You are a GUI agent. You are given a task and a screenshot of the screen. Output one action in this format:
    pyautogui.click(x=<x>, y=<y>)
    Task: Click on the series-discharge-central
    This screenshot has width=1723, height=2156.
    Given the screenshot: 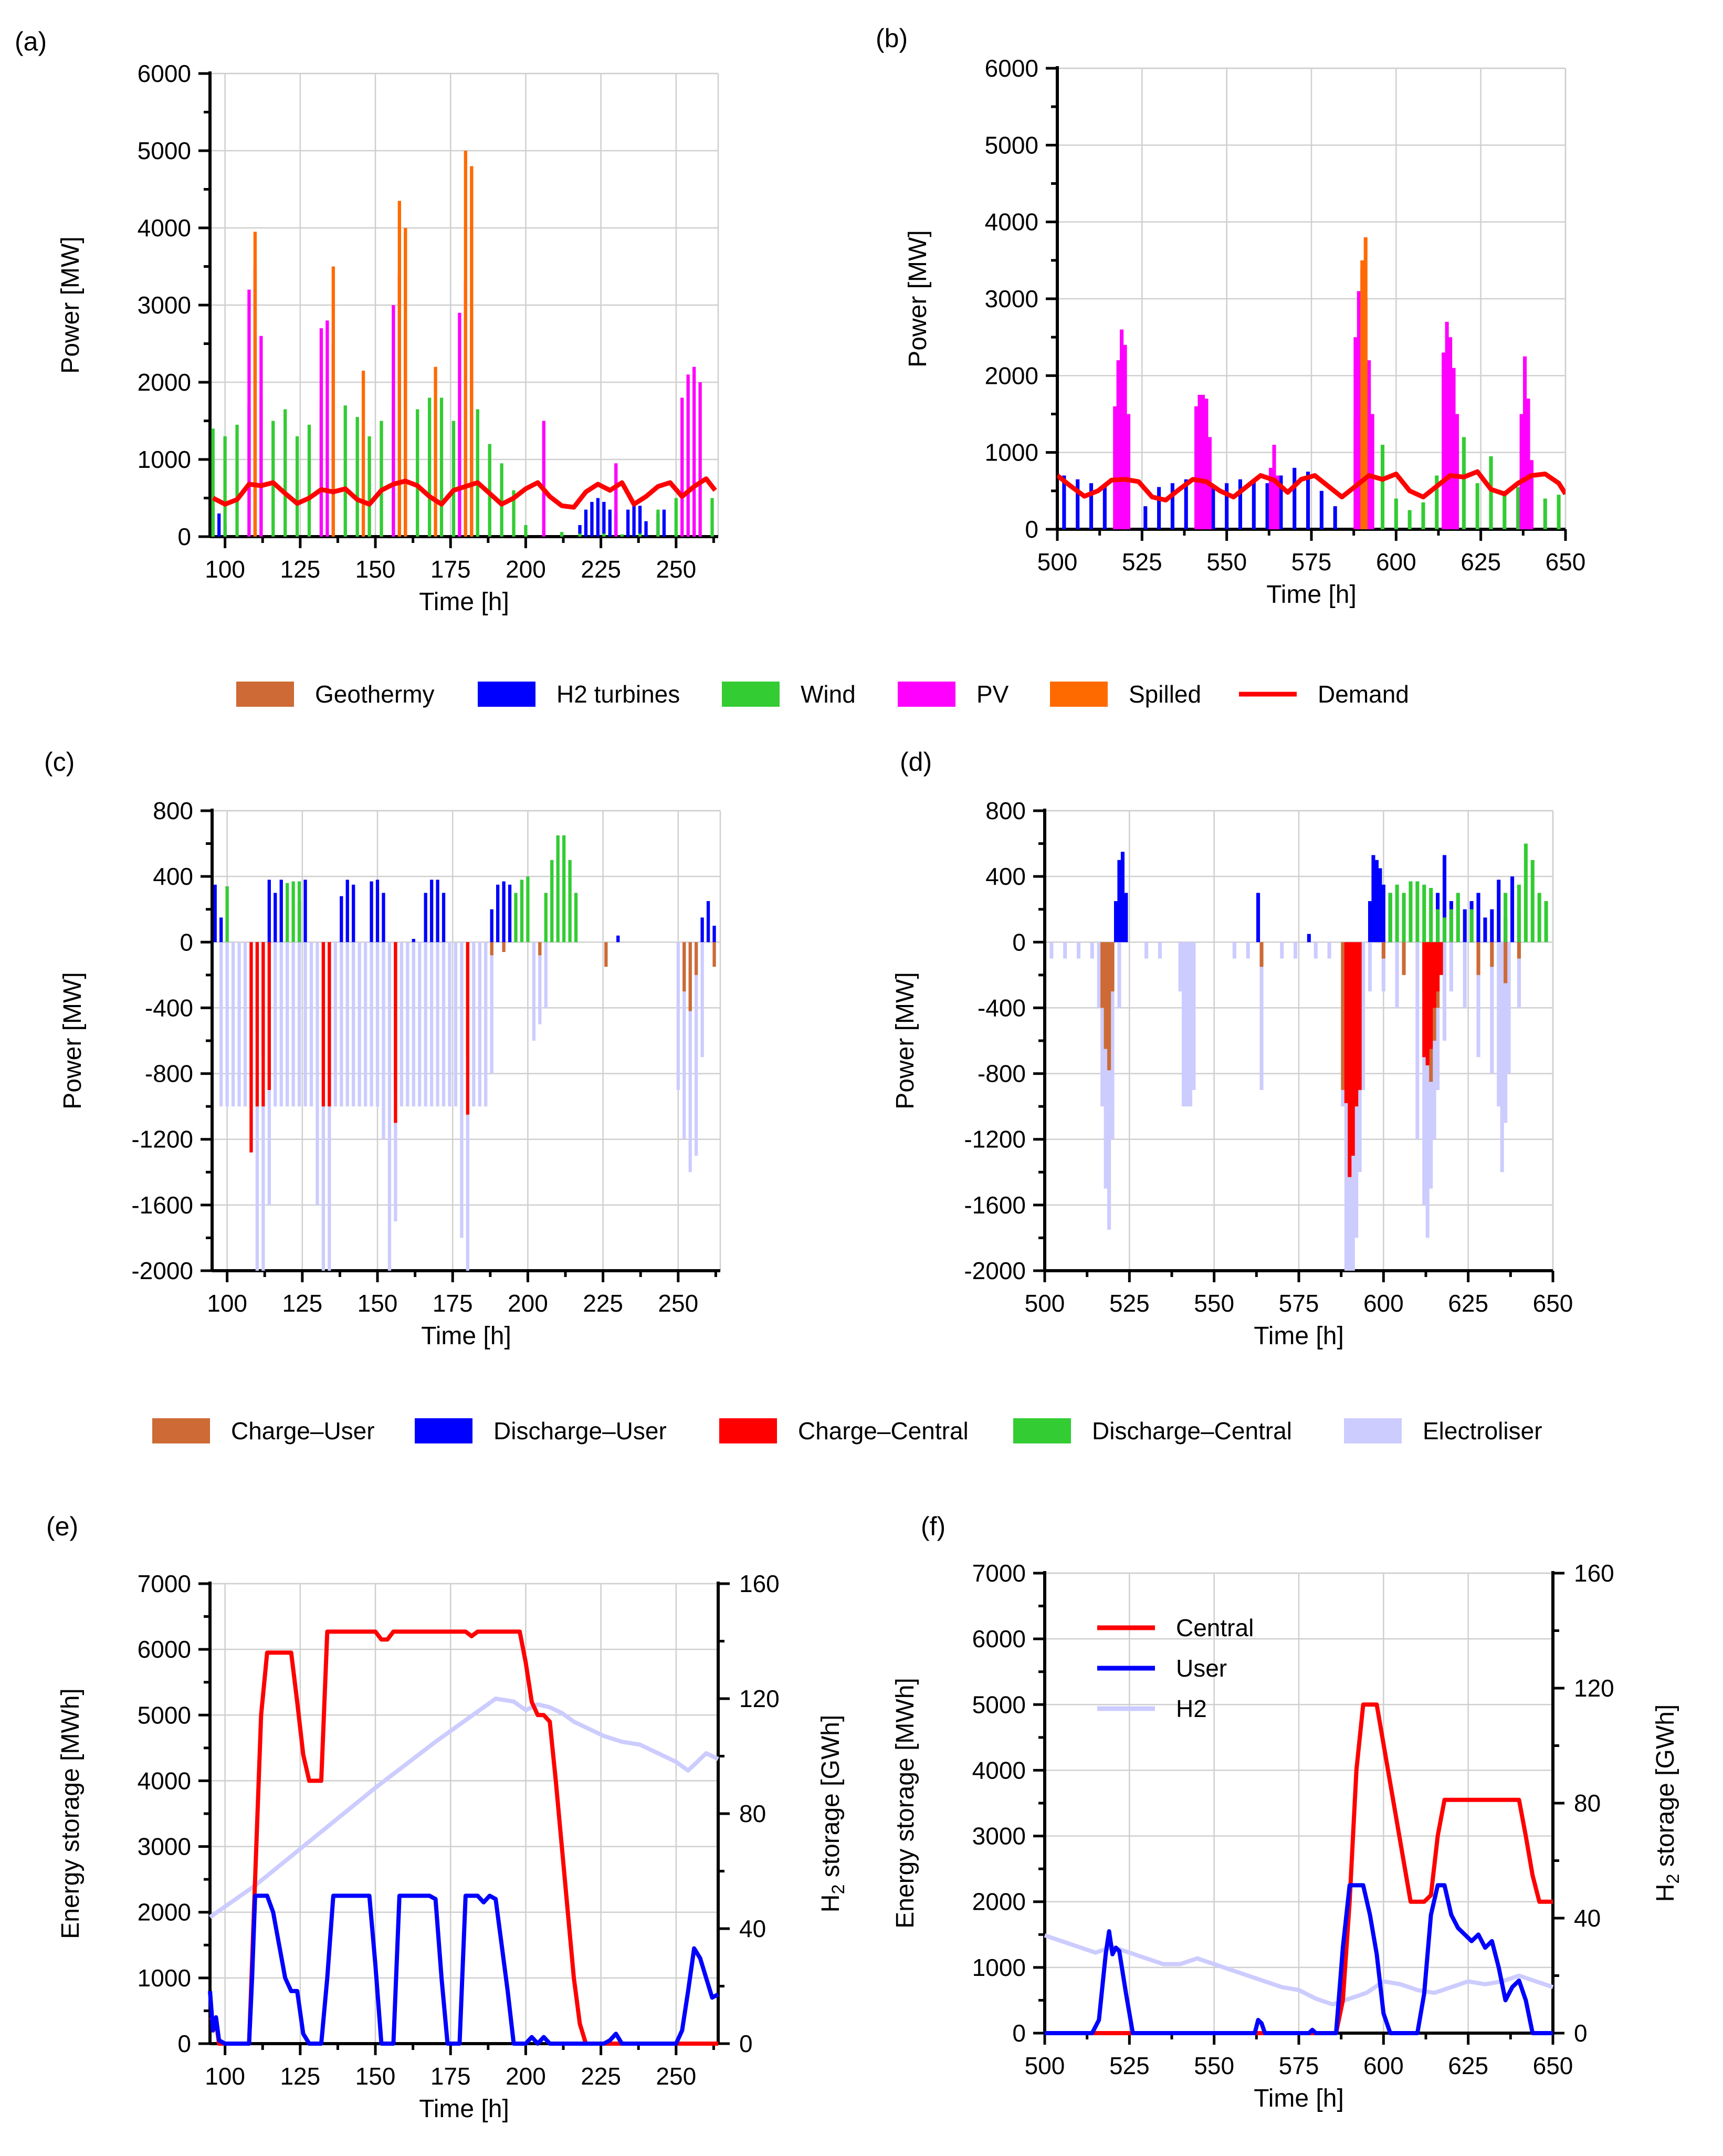 What is the action you would take?
    pyautogui.click(x=1468, y=893)
    